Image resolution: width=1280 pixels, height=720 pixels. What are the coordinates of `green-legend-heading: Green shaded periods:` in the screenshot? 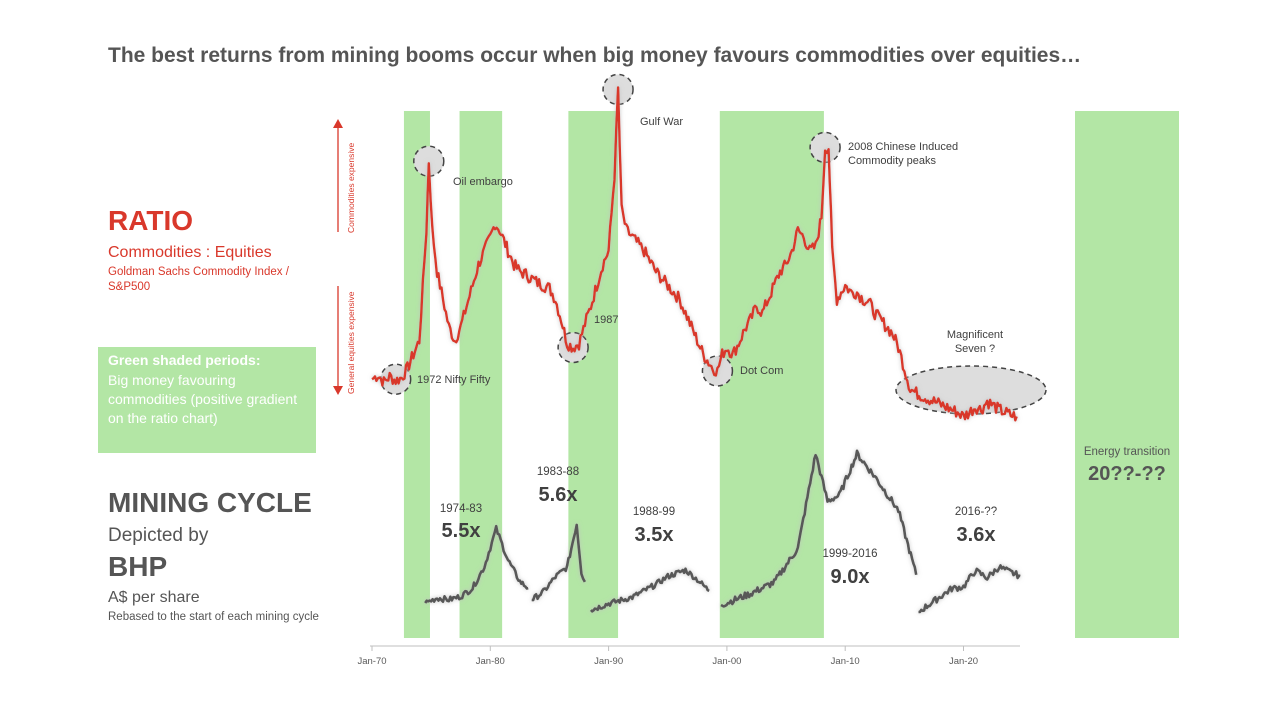 It's located at (184, 360).